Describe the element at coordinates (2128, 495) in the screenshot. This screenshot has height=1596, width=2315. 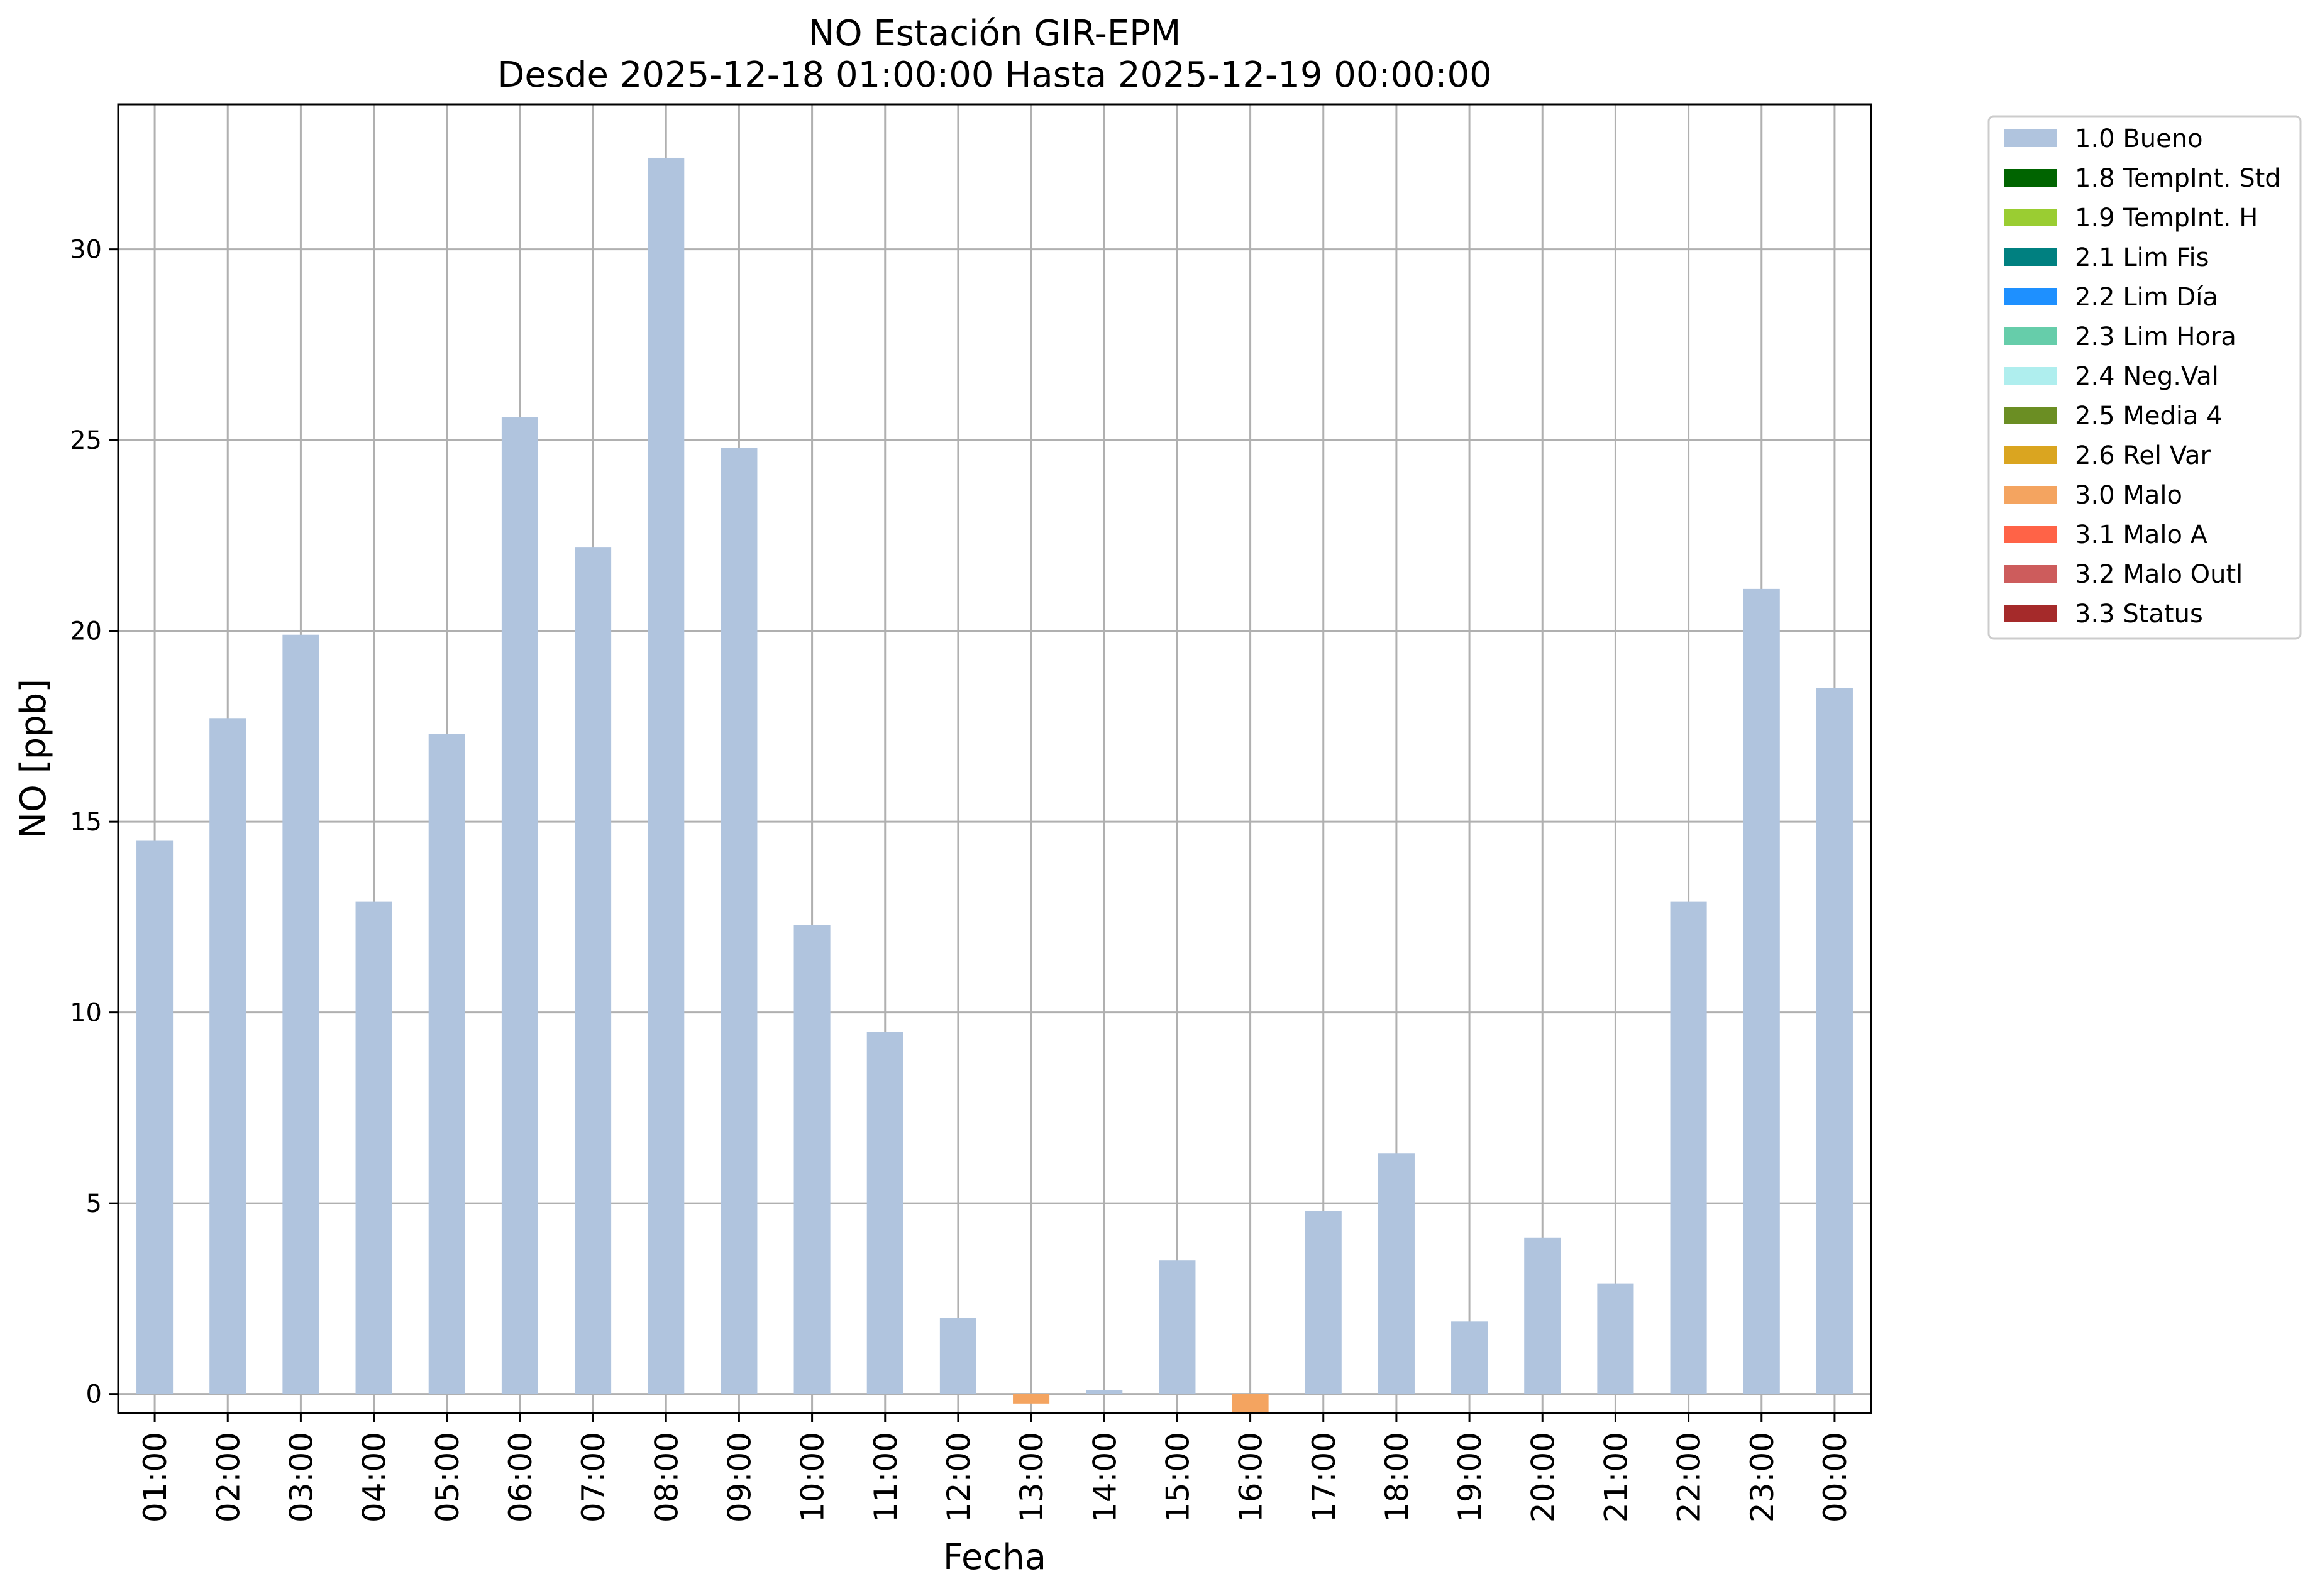
I see `legend-label: 3.0 Malo` at that location.